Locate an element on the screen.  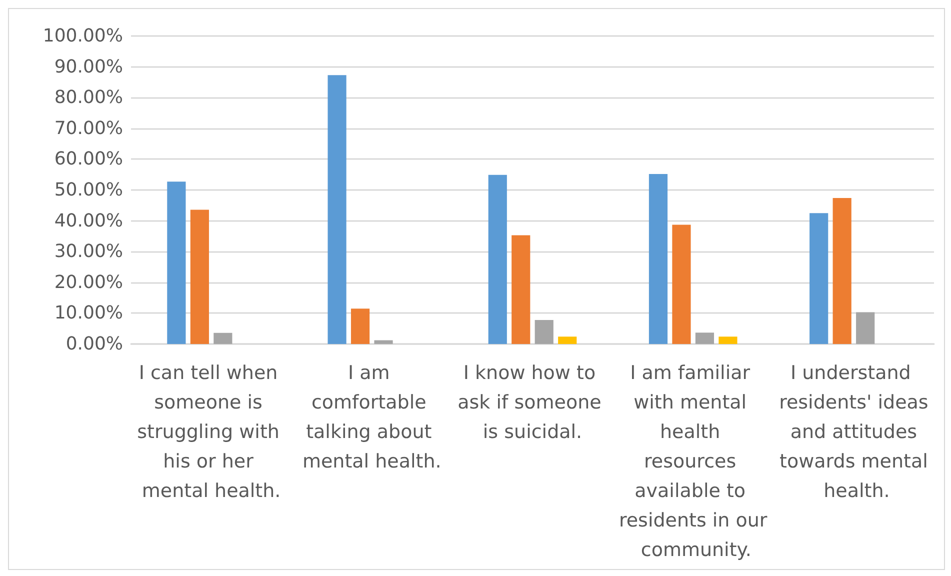
x-tick-label: I know how to ask if someone is suicidal. is located at coordinates (533, 402).